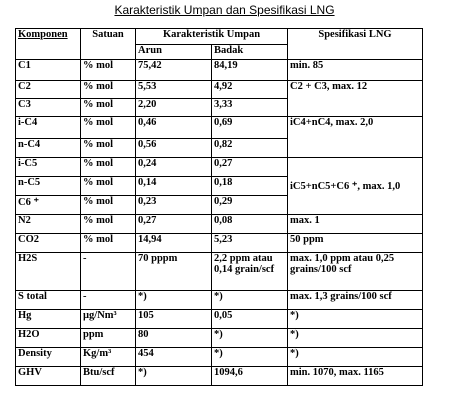  Describe the element at coordinates (173, 127) in the screenshot. I see `arun-cell: 0,46` at that location.